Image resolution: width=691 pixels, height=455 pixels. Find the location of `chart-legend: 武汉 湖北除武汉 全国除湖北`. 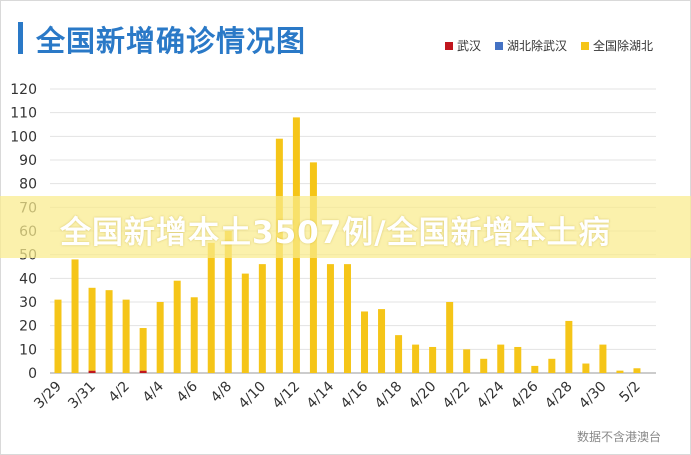

chart-legend: 武汉 湖北除武汉 全国除湖北 is located at coordinates (548, 45).